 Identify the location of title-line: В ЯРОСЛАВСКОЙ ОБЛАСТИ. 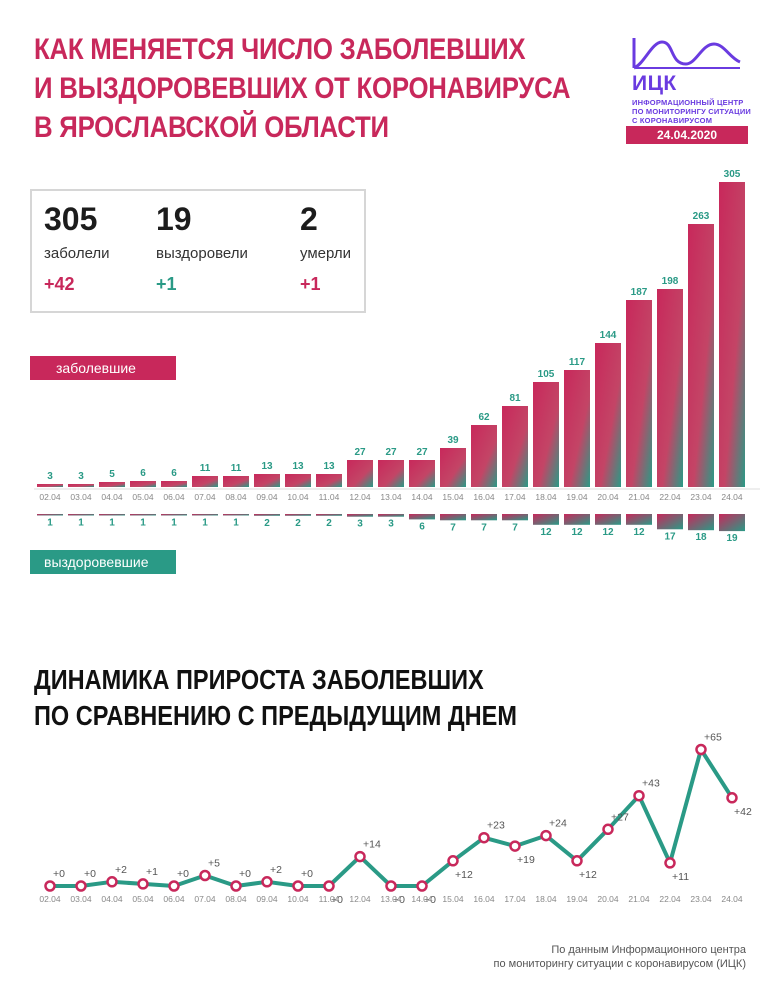
(211, 127).